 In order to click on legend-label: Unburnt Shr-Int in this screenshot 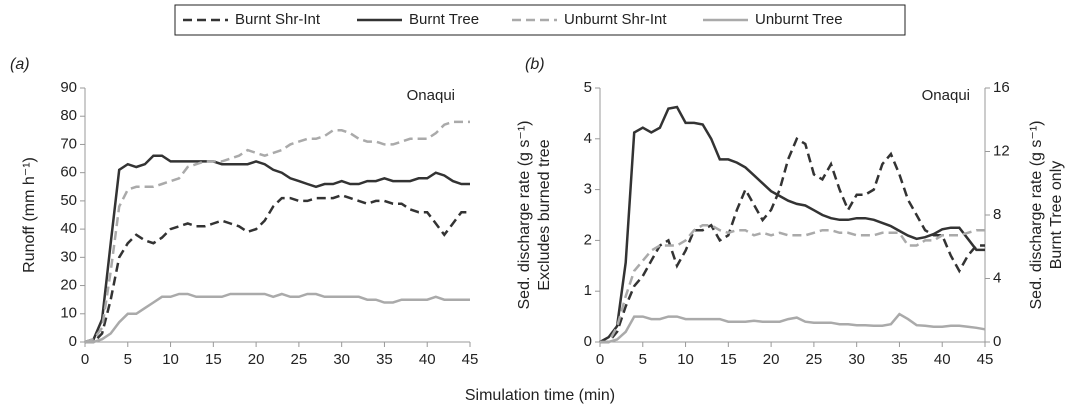, I will do `click(615, 19)`.